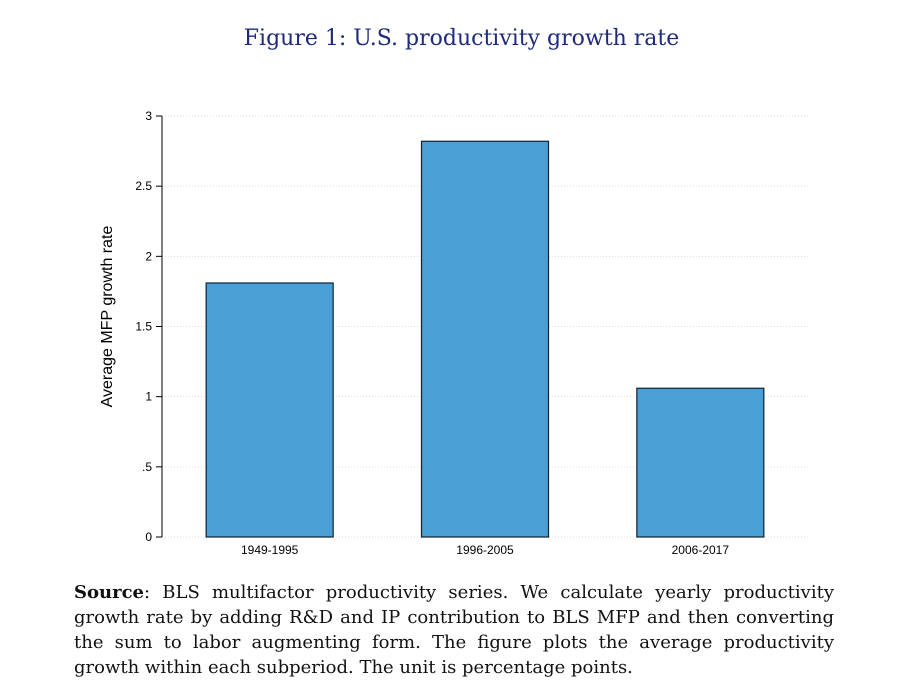 This screenshot has width=923, height=695. I want to click on y-tick-label: 0, so click(148, 537).